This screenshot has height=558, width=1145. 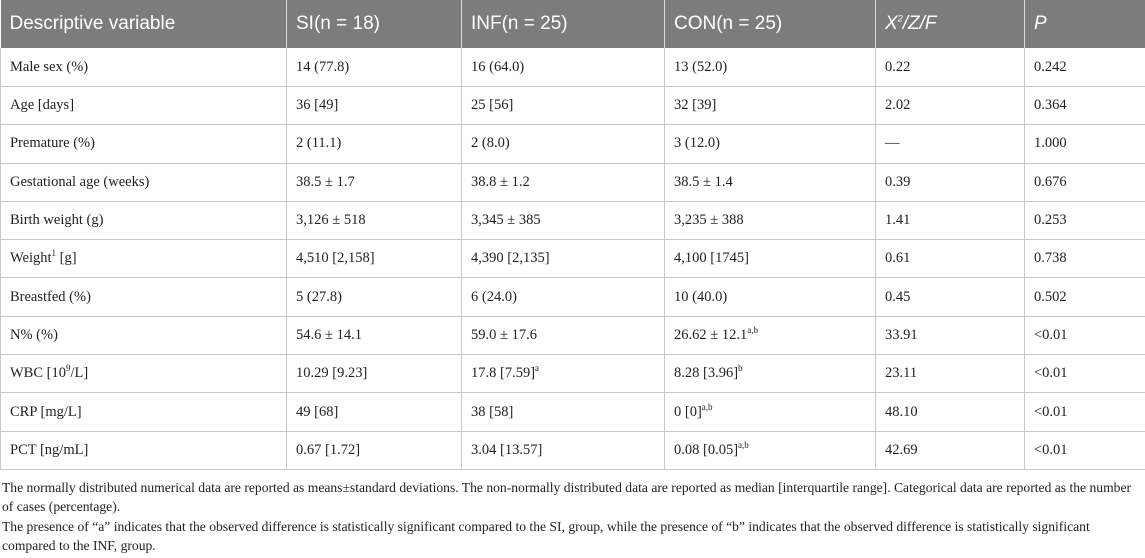 I want to click on cell-p-text: 0.676, so click(x=1050, y=181).